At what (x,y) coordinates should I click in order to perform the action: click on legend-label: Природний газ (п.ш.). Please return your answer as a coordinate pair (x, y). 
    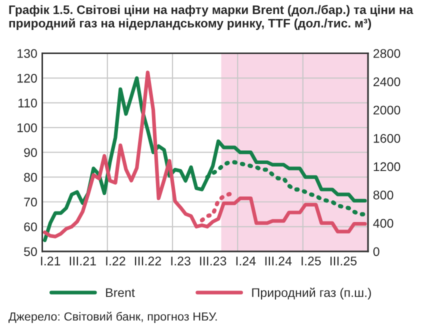
    Looking at the image, I should click on (311, 294).